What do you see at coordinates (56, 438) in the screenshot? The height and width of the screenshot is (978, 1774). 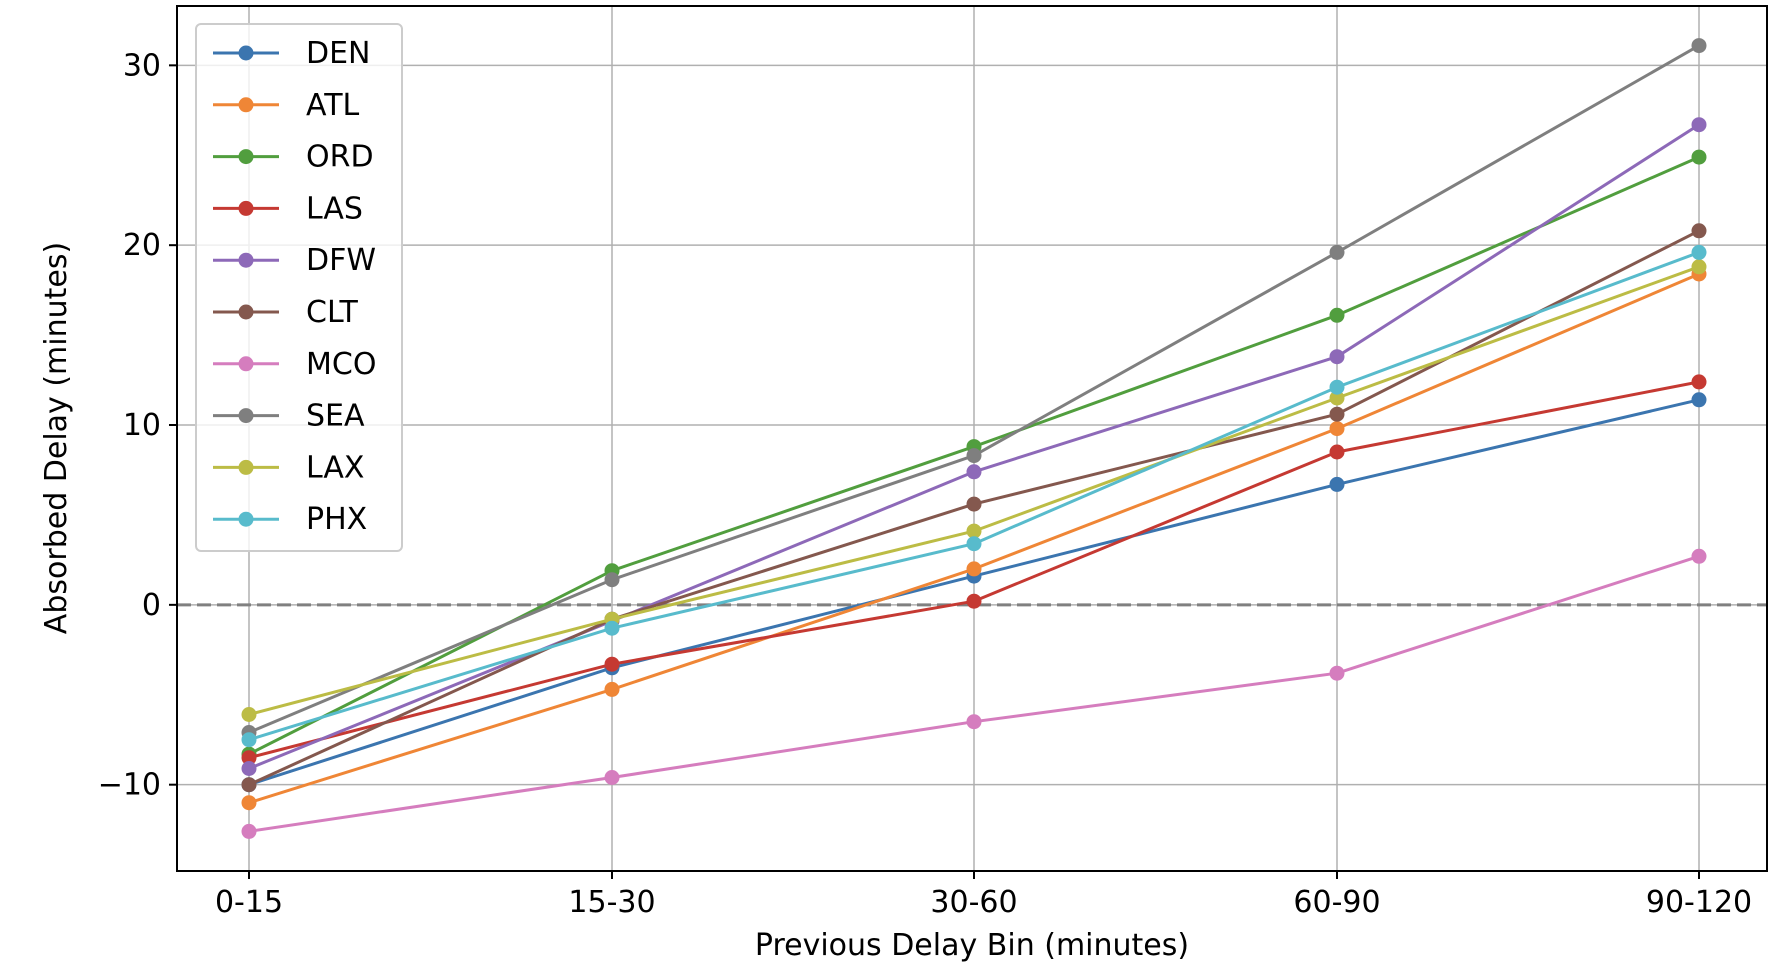 I see `y-axis-title: Absorbed Delay (minutes)` at bounding box center [56, 438].